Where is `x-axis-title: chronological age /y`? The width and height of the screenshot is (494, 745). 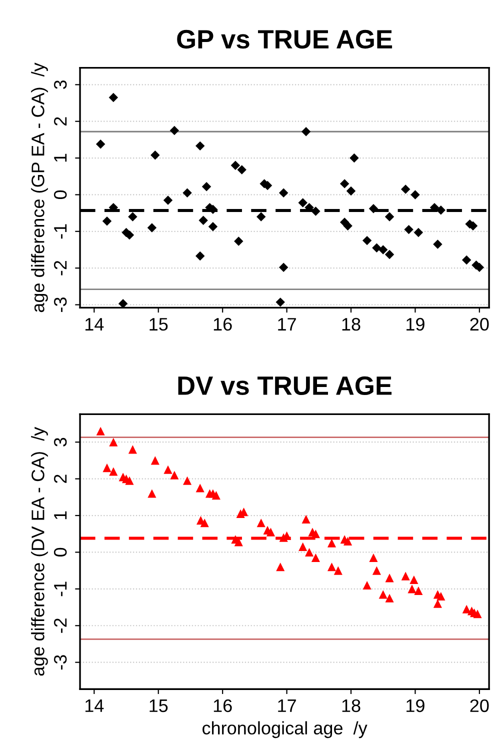
x-axis-title: chronological age /y is located at coordinates (285, 729).